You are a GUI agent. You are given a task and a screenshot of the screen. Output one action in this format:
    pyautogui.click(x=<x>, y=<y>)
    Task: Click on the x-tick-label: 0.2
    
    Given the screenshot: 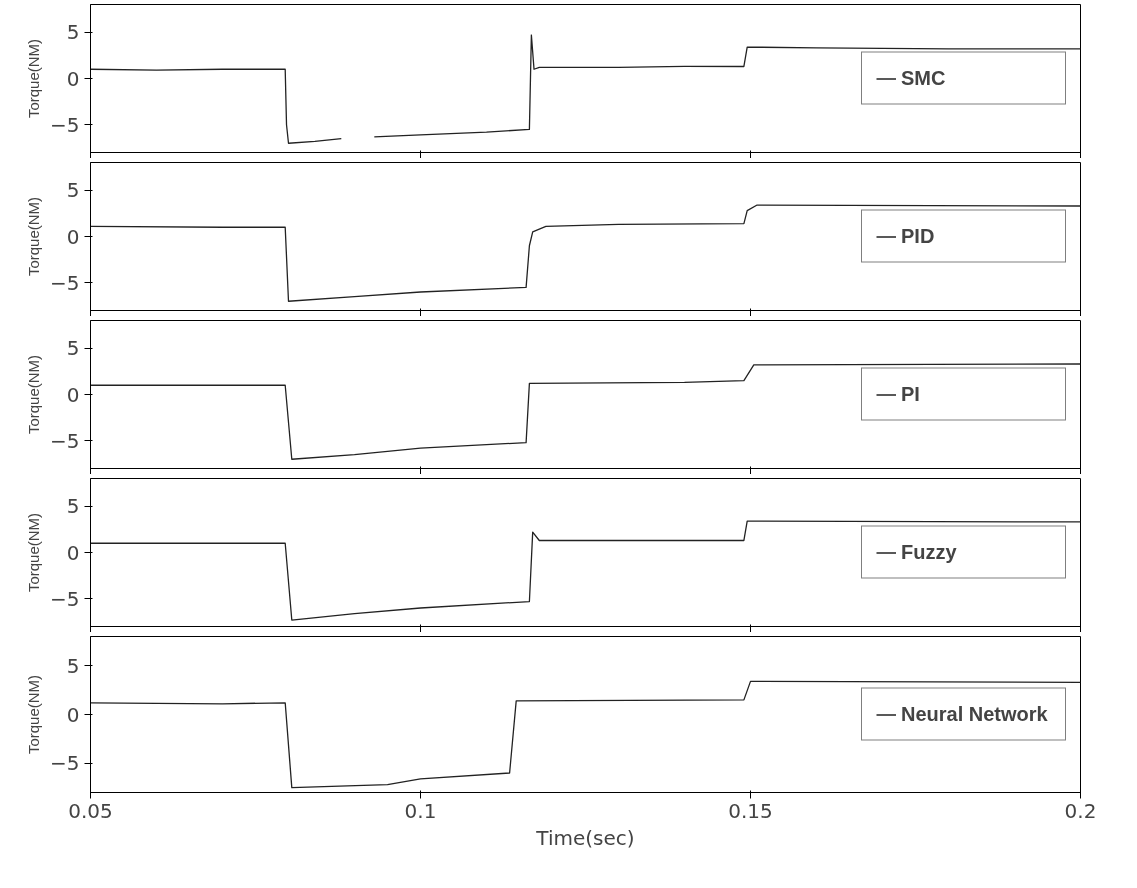 What is the action you would take?
    pyautogui.click(x=1080, y=810)
    